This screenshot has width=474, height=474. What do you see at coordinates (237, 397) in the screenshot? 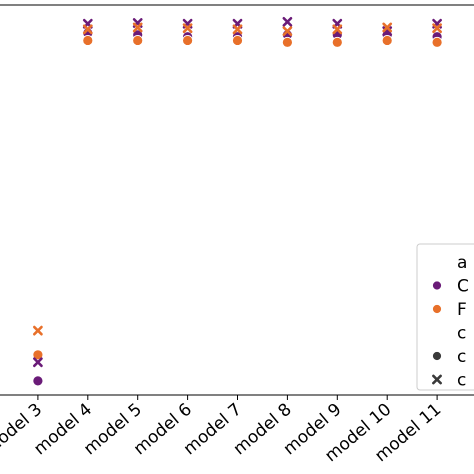
I see `x-axis-ticks` at bounding box center [237, 397].